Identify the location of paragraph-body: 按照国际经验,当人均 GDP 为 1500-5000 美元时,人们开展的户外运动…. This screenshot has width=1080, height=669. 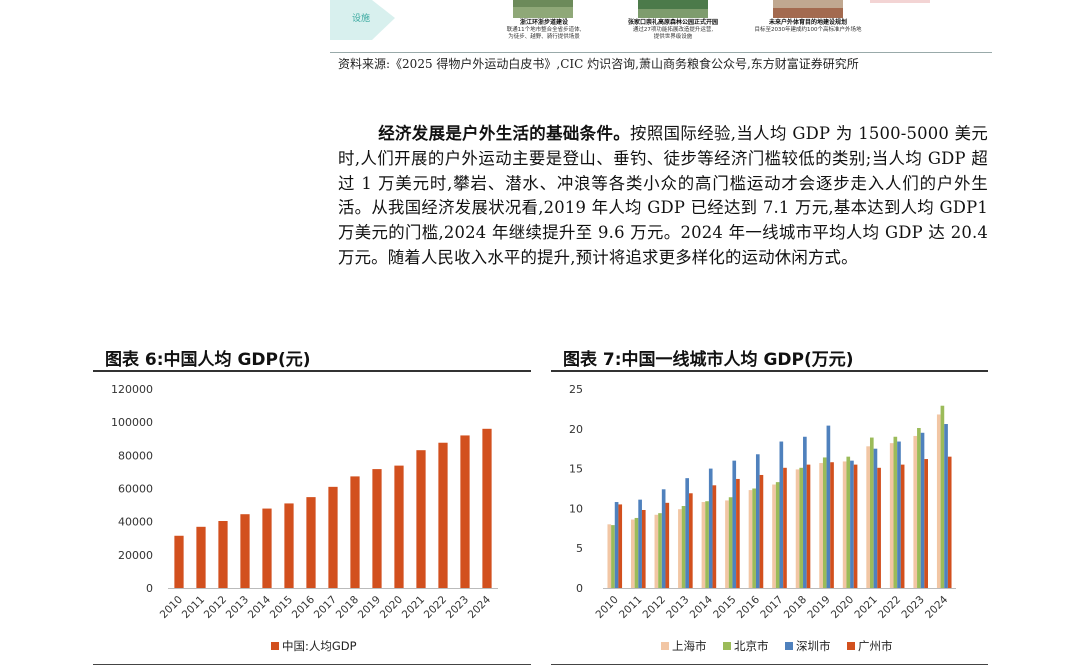
(663, 195).